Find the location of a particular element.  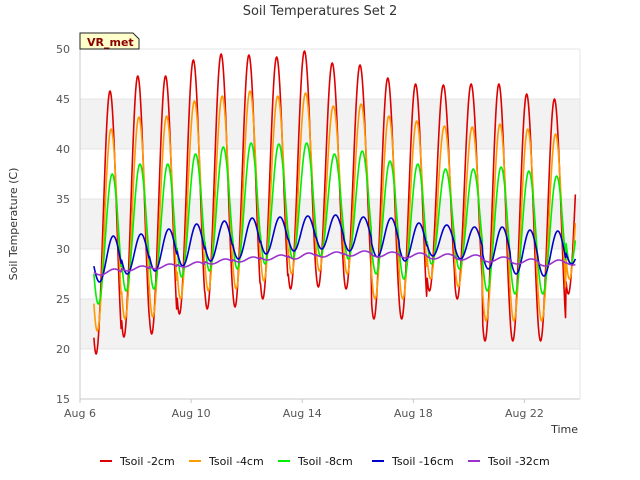

y-tick-label: 40 is located at coordinates (63, 149).